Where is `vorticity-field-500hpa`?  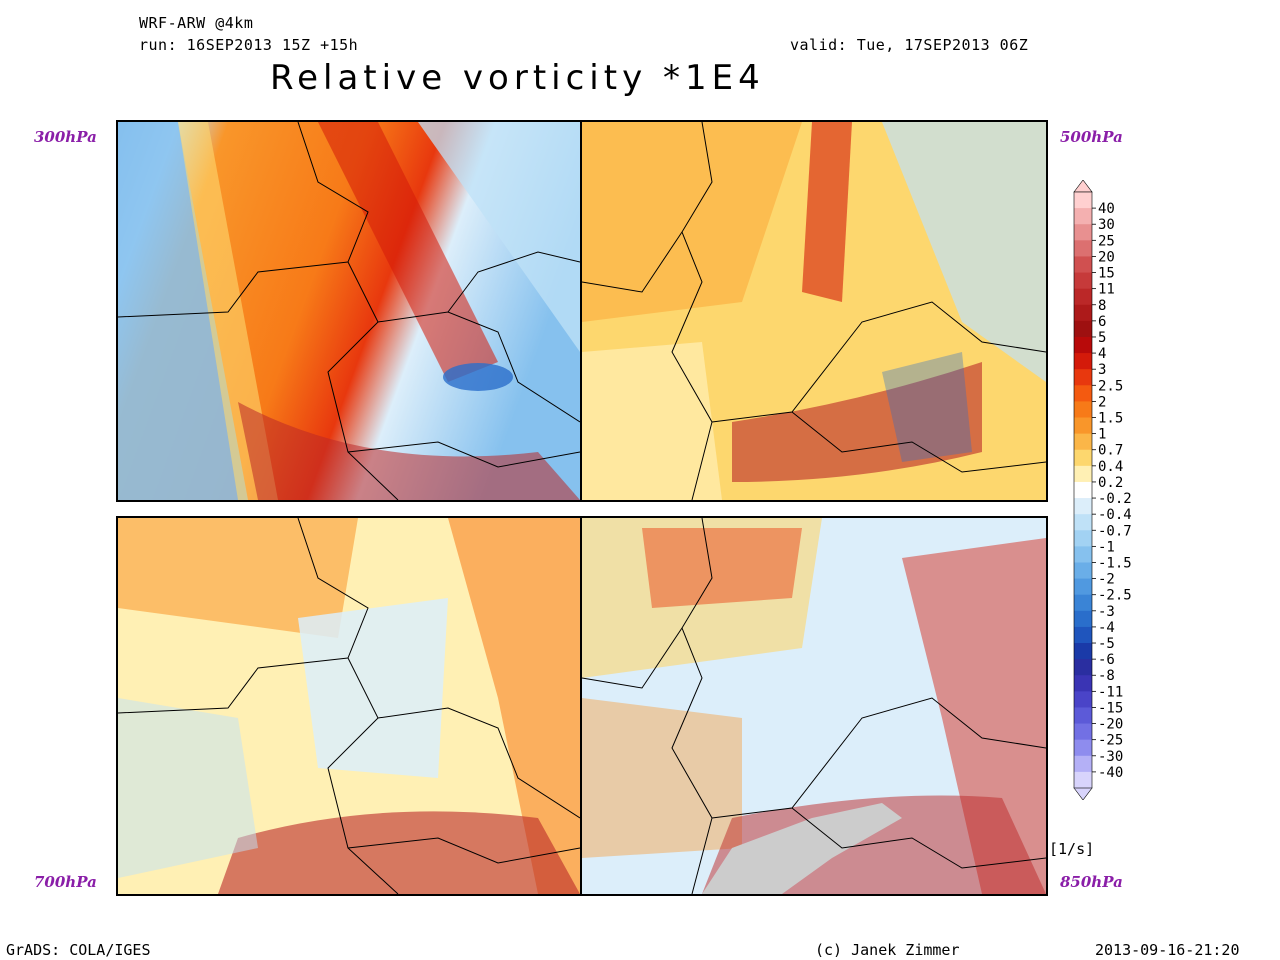 vorticity-field-500hpa is located at coordinates (814, 311).